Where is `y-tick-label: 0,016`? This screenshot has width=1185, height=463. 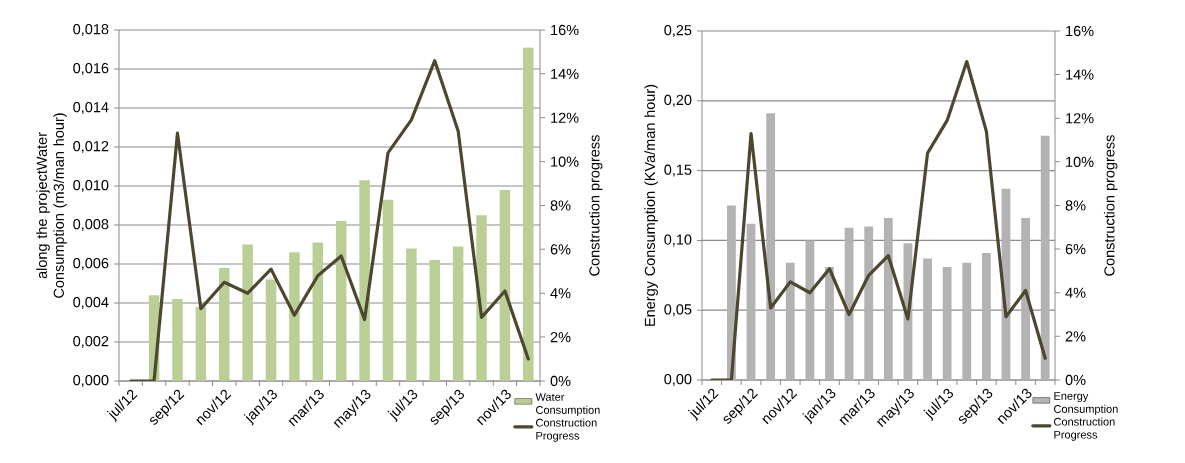
y-tick-label: 0,016 is located at coordinates (91, 69).